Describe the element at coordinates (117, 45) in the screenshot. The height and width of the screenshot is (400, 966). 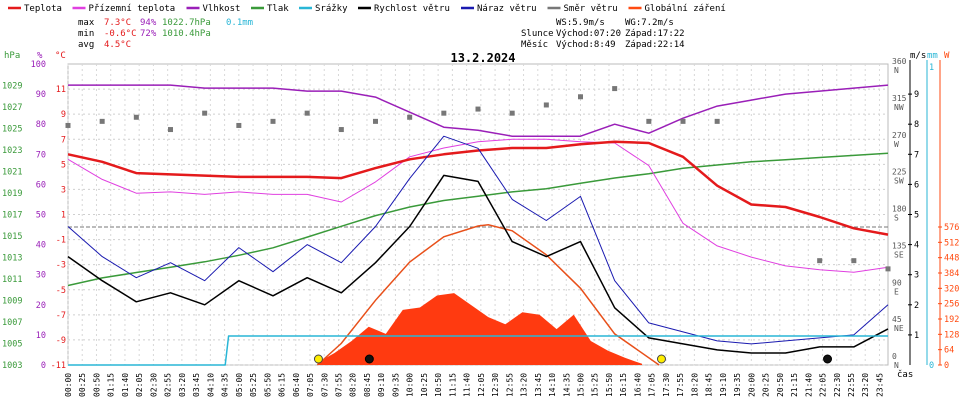
I see `stat-avg-temp: 4.5°C` at that location.